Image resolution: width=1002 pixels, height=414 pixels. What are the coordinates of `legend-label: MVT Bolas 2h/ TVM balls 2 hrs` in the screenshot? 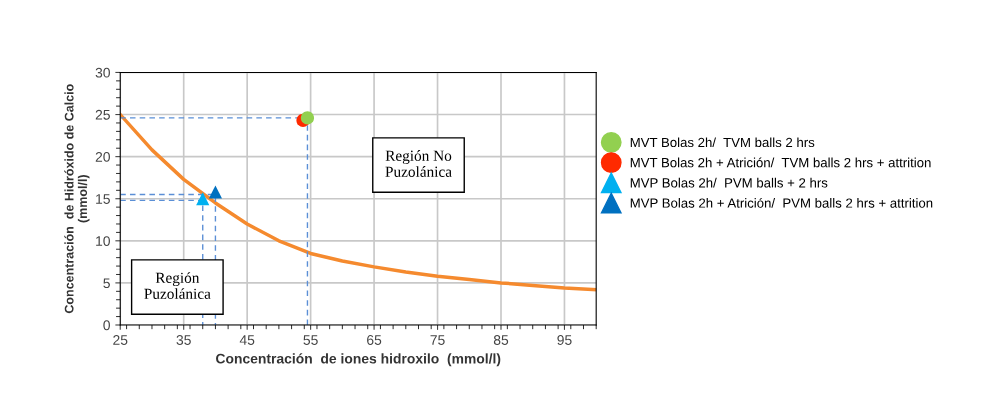 It's located at (722, 142).